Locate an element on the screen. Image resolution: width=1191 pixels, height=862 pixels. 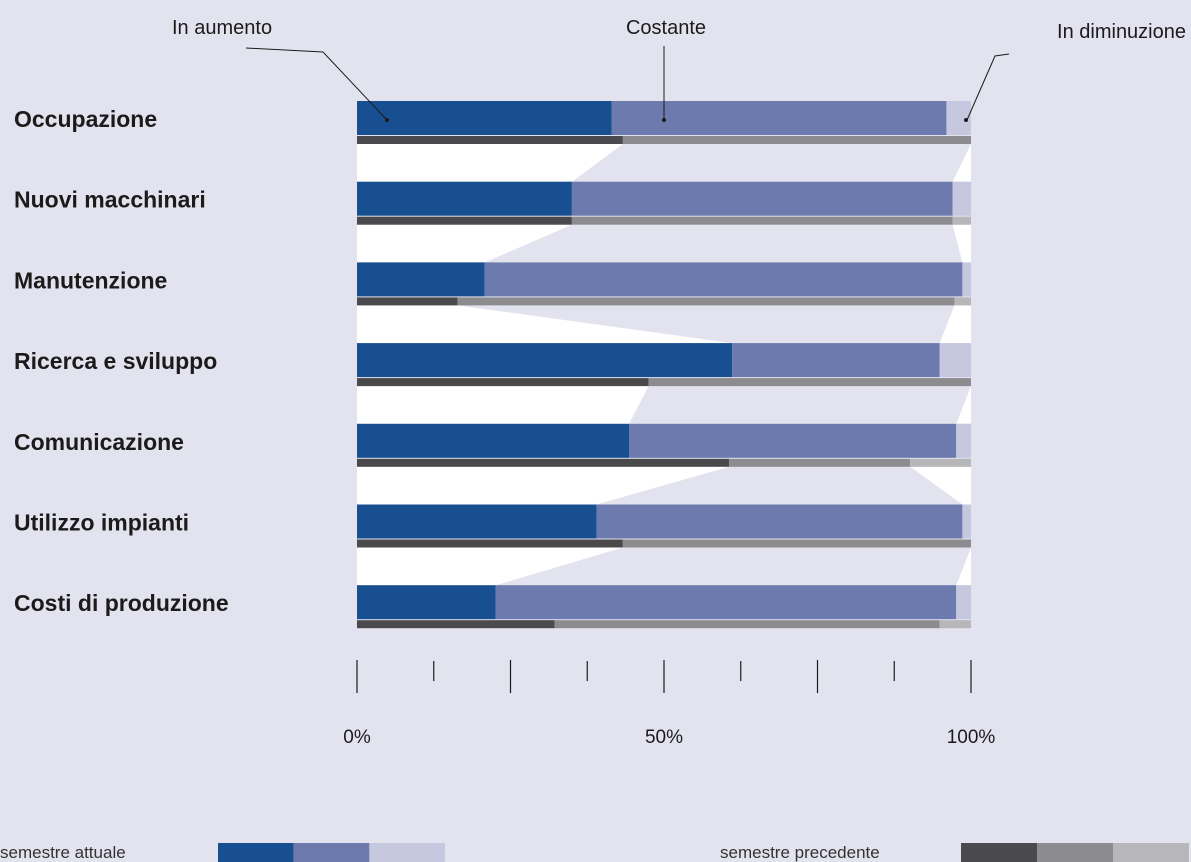
row-label: Manutenzione is located at coordinates (90, 280).